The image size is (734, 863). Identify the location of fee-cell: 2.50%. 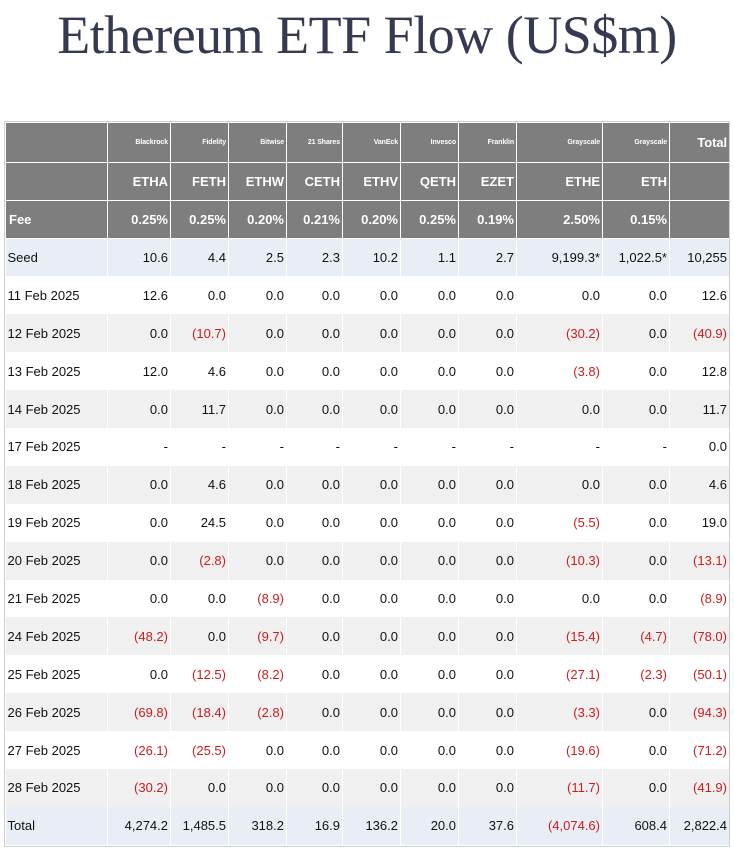
(559, 219).